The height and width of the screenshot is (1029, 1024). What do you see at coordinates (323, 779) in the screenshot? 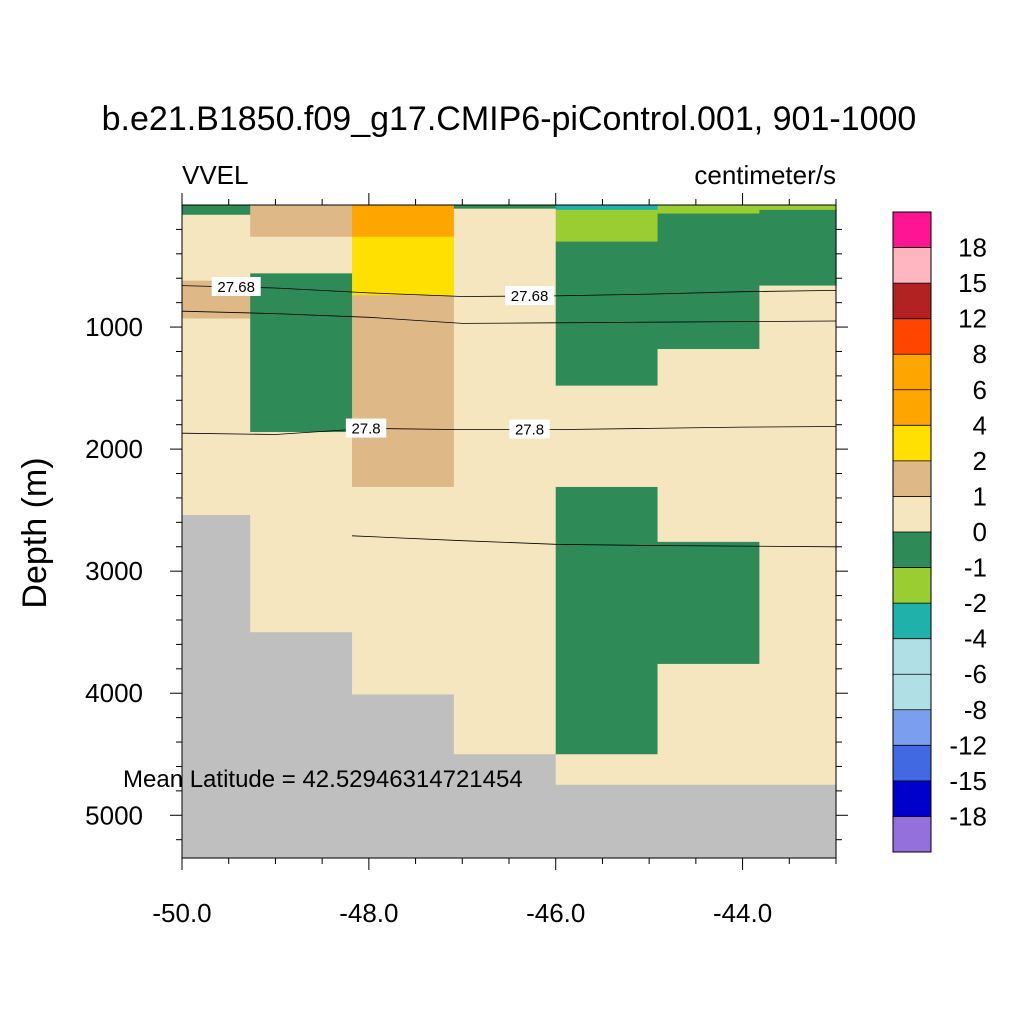
I see `mean-latitude-annotation: Mean Latitude = 42.52946314721454` at bounding box center [323, 779].